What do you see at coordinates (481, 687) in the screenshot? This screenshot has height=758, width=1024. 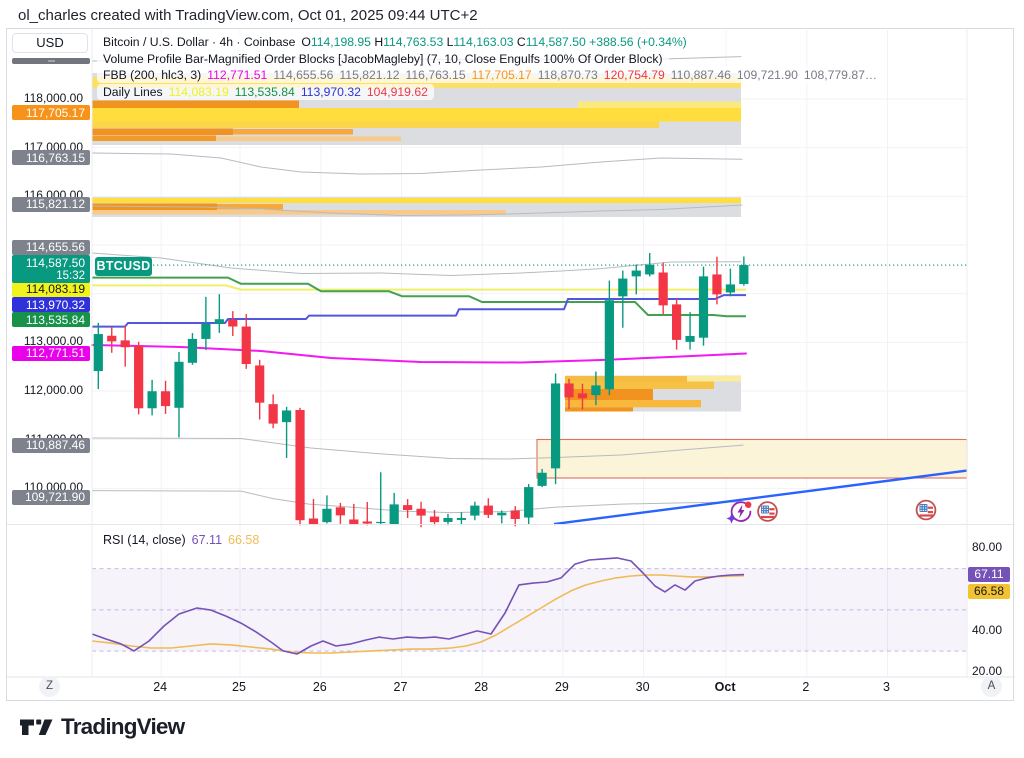 I see `time-axis-label: 28` at bounding box center [481, 687].